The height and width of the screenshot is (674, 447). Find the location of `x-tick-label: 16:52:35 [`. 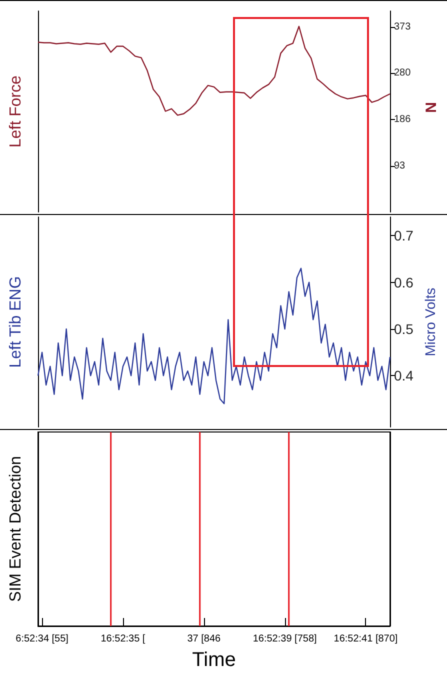

x-tick-label: 16:52:35 [ is located at coordinates (123, 639).